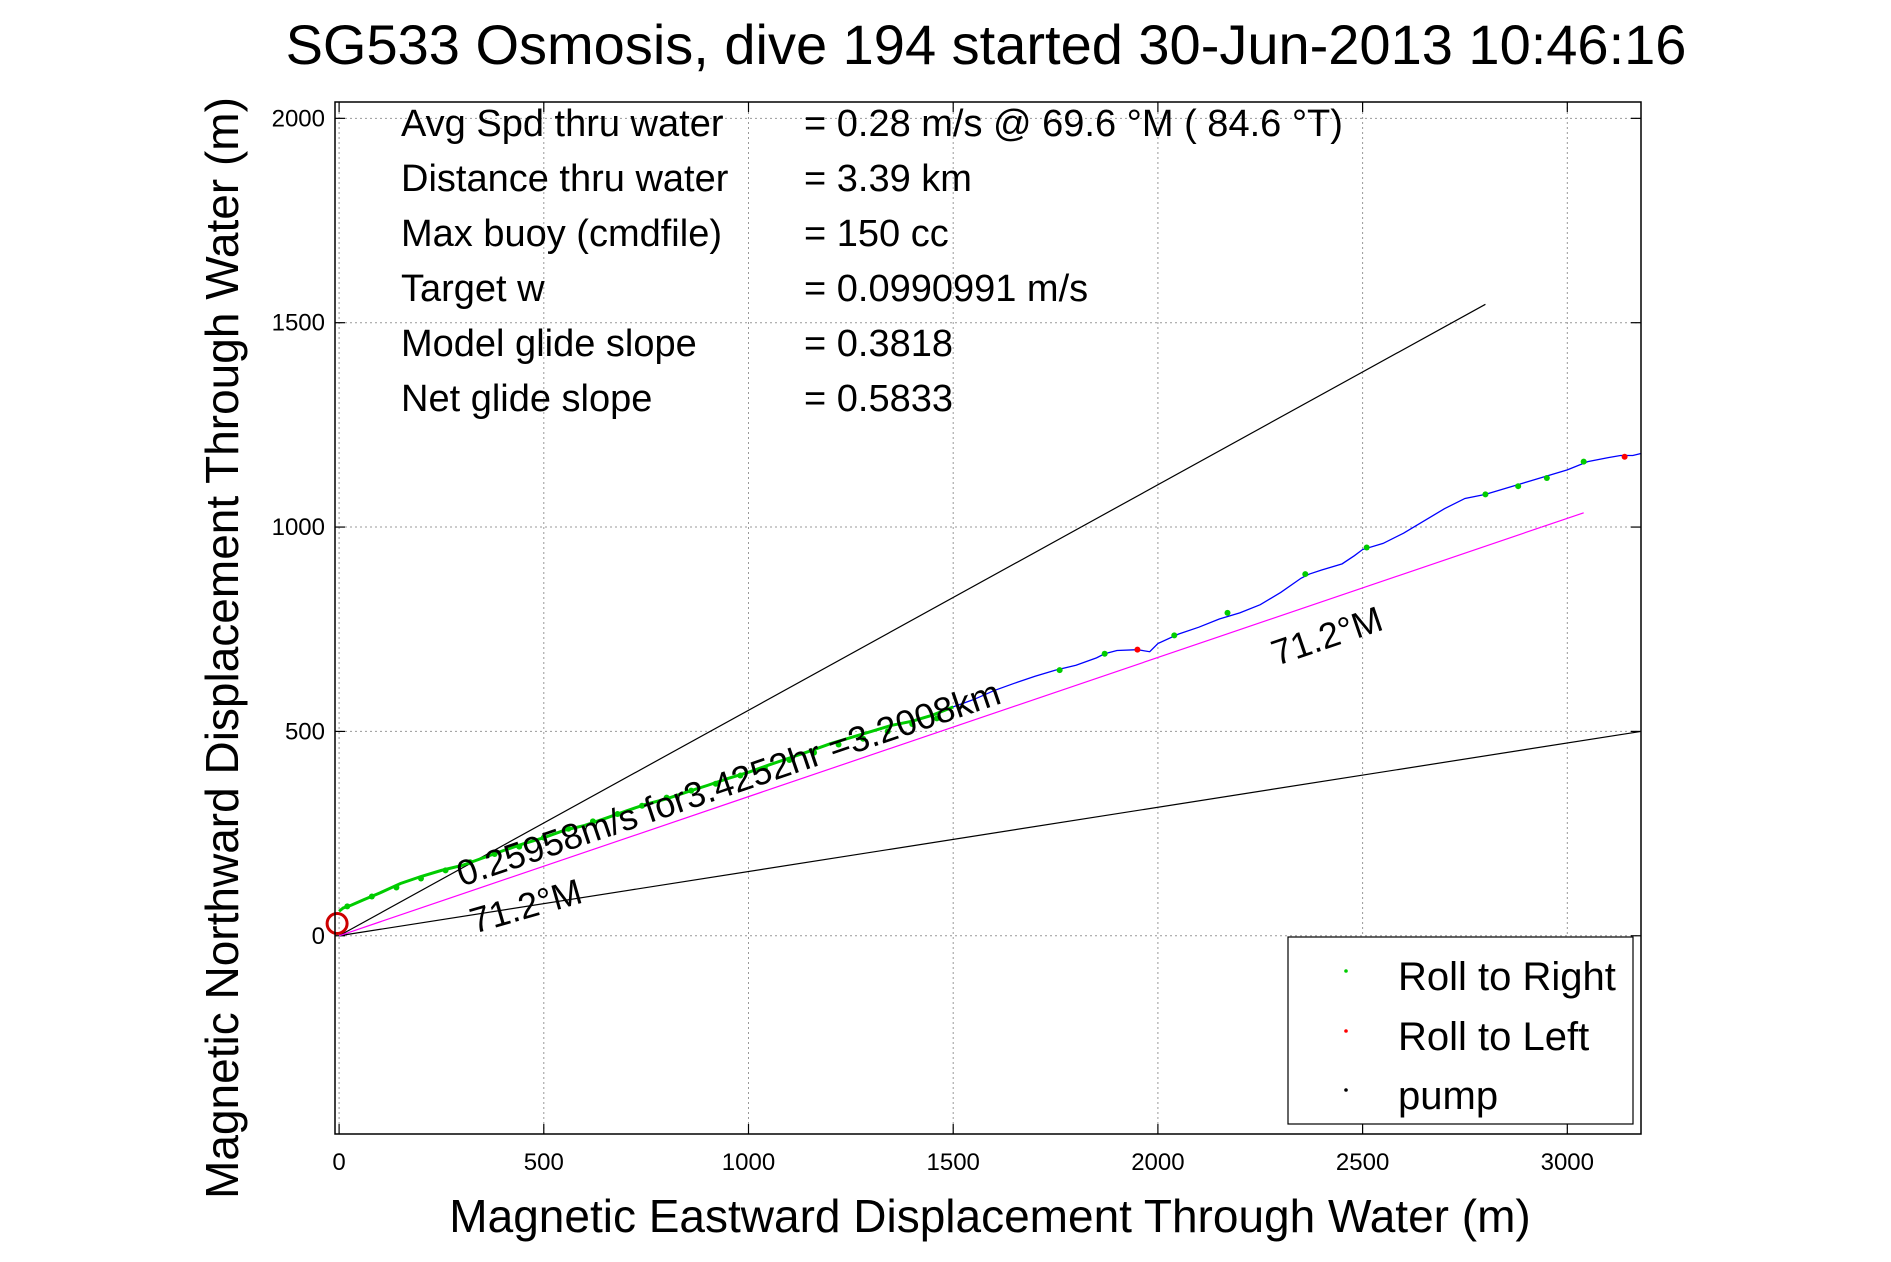  Describe the element at coordinates (1346, 971) in the screenshot. I see `legend-marker-roll-right` at that location.